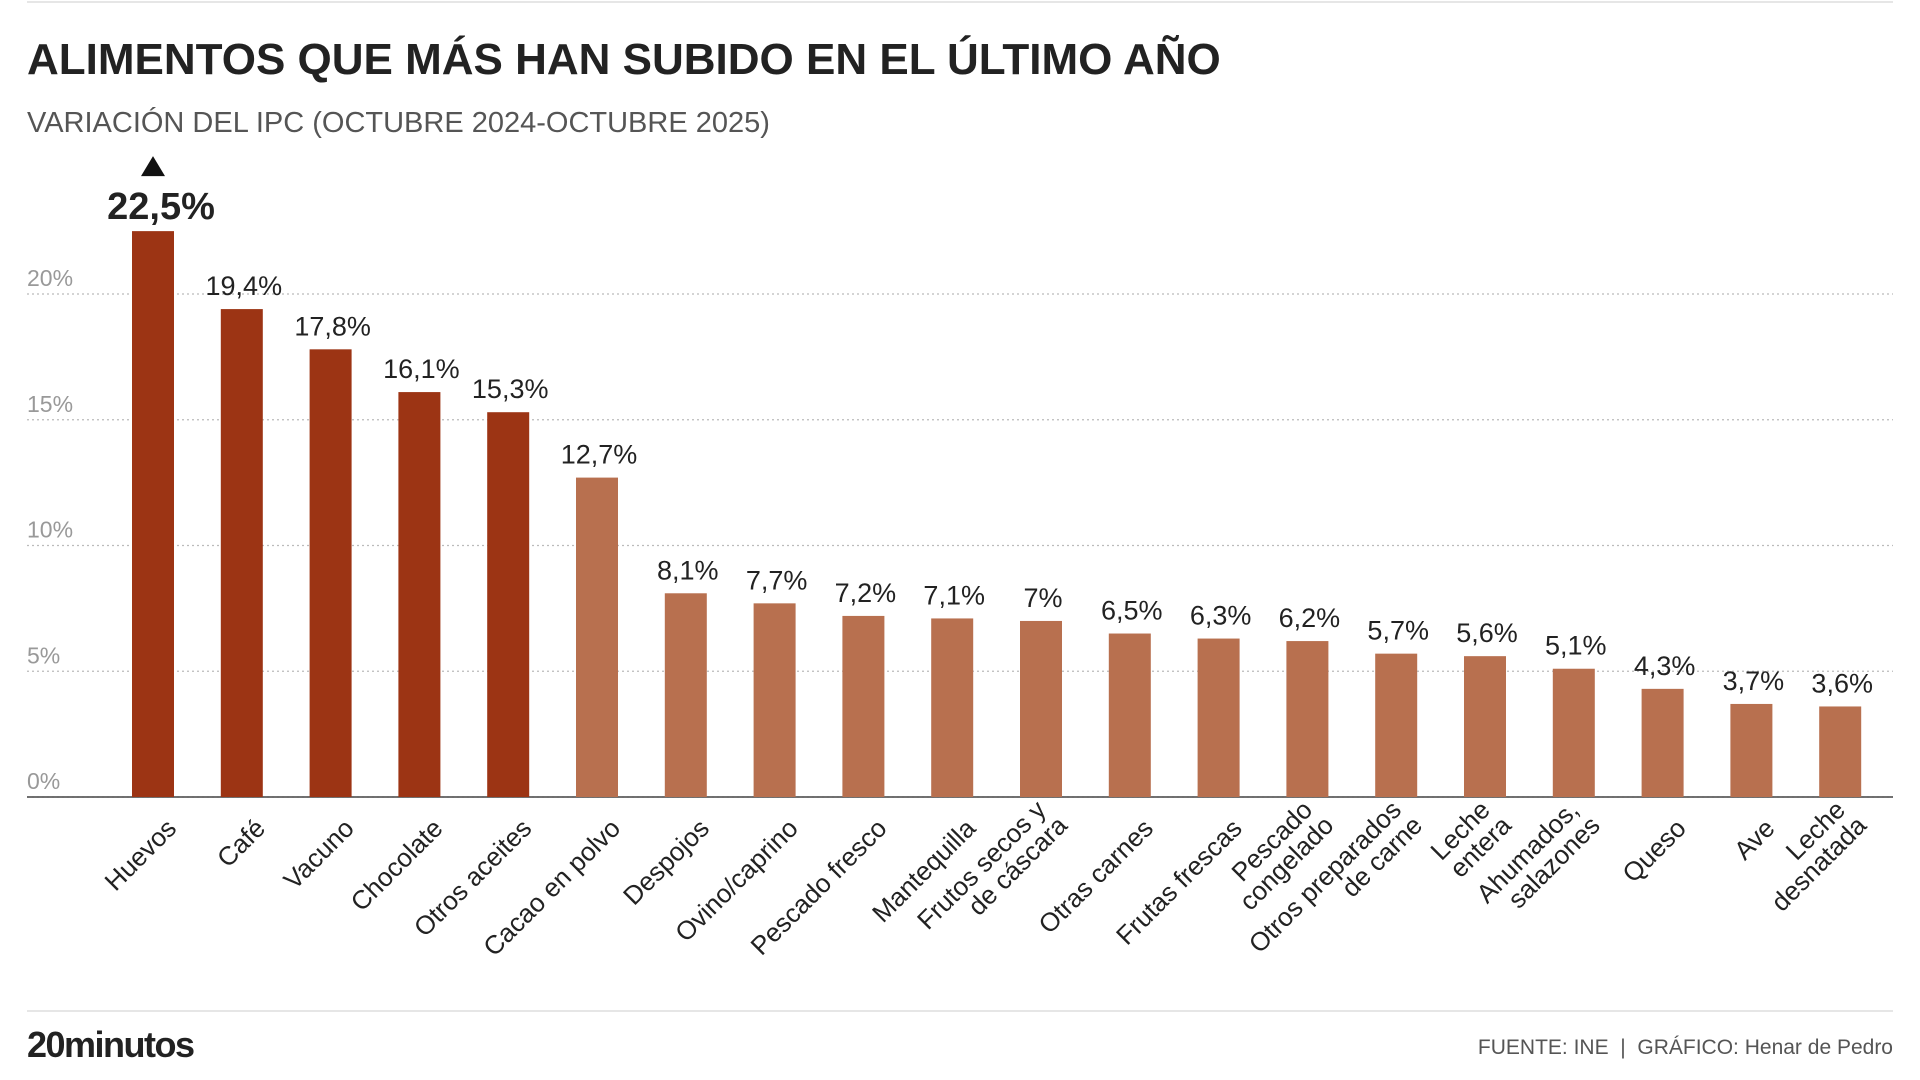  Describe the element at coordinates (50, 278) in the screenshot. I see `y-tick-label: 20%` at that location.